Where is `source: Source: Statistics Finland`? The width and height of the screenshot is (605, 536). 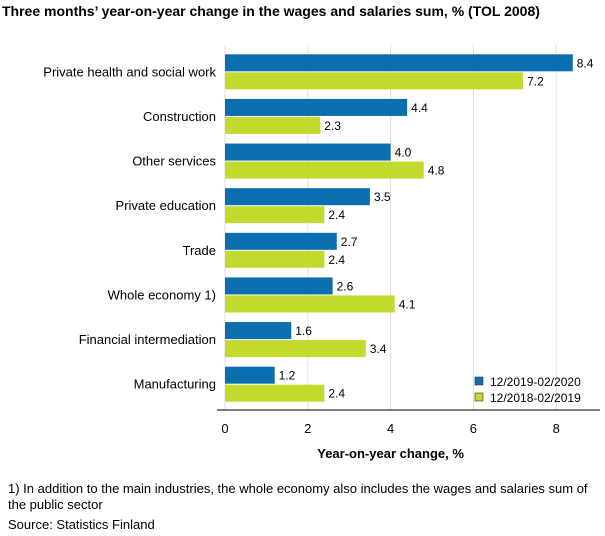
source: Source: Statistics Finland is located at coordinates (81, 524).